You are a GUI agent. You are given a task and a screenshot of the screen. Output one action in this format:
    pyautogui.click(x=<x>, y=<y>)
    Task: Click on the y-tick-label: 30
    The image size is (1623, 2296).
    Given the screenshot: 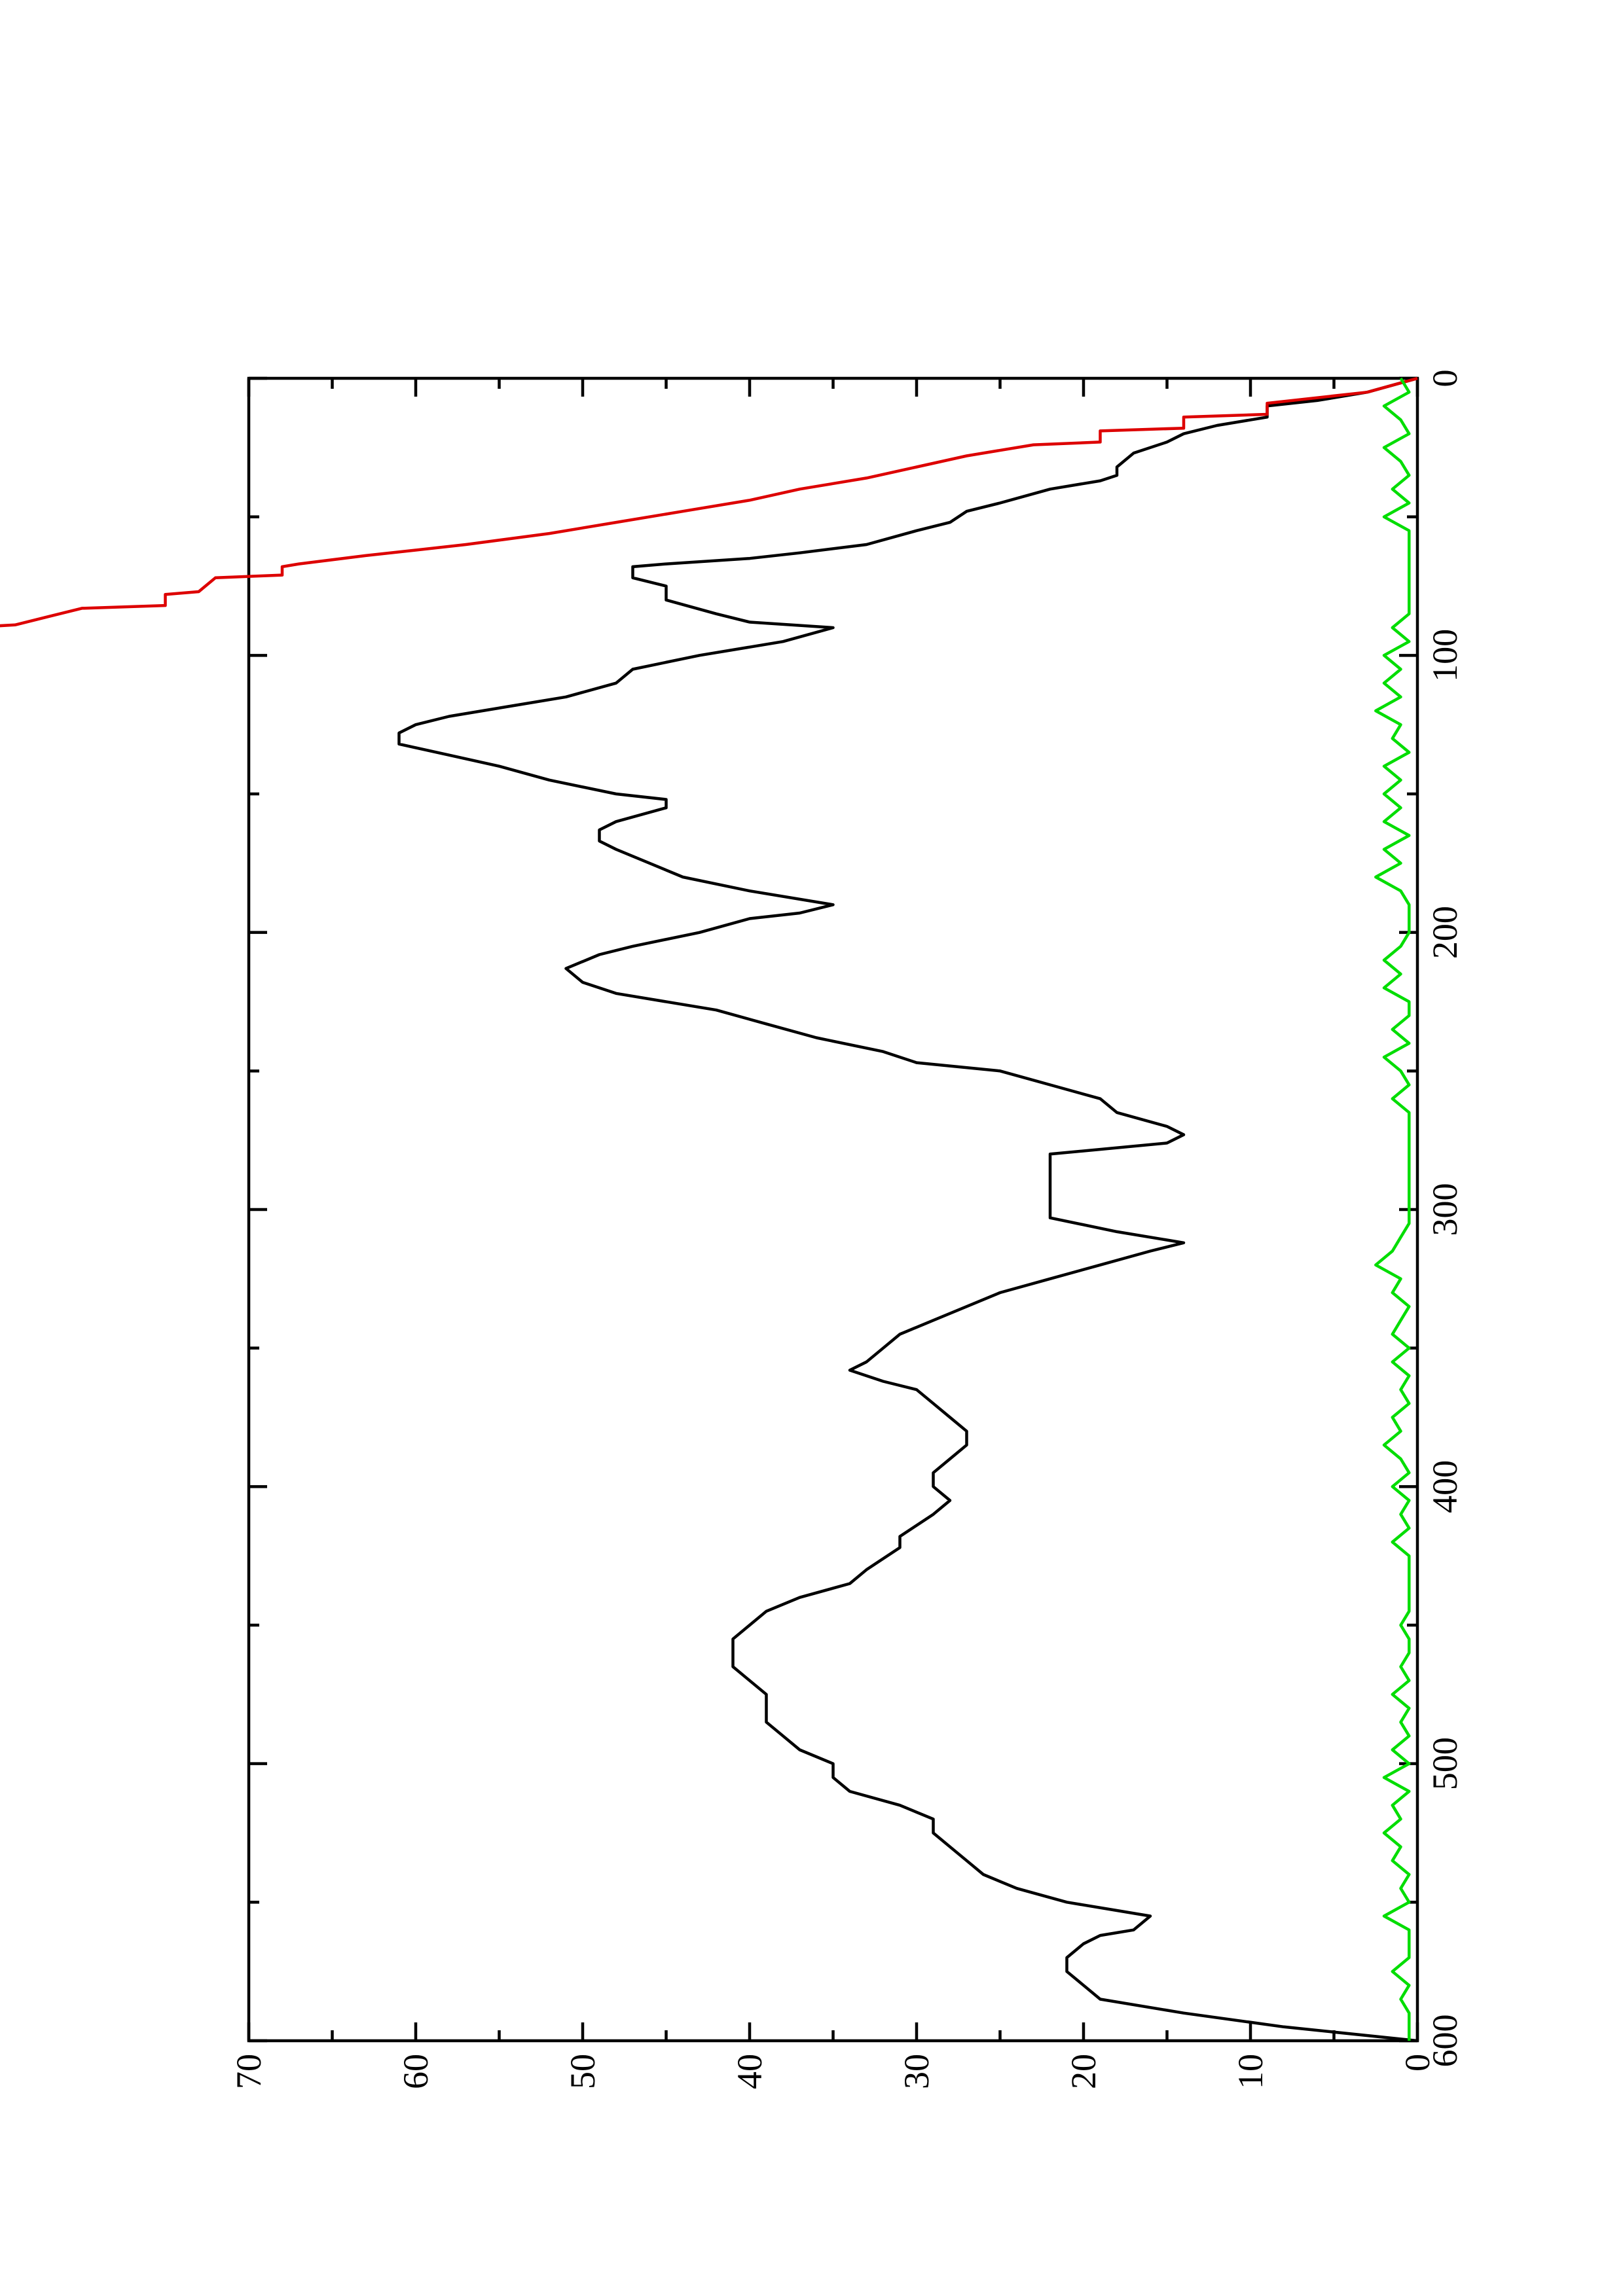 What is the action you would take?
    pyautogui.click(x=916, y=2071)
    